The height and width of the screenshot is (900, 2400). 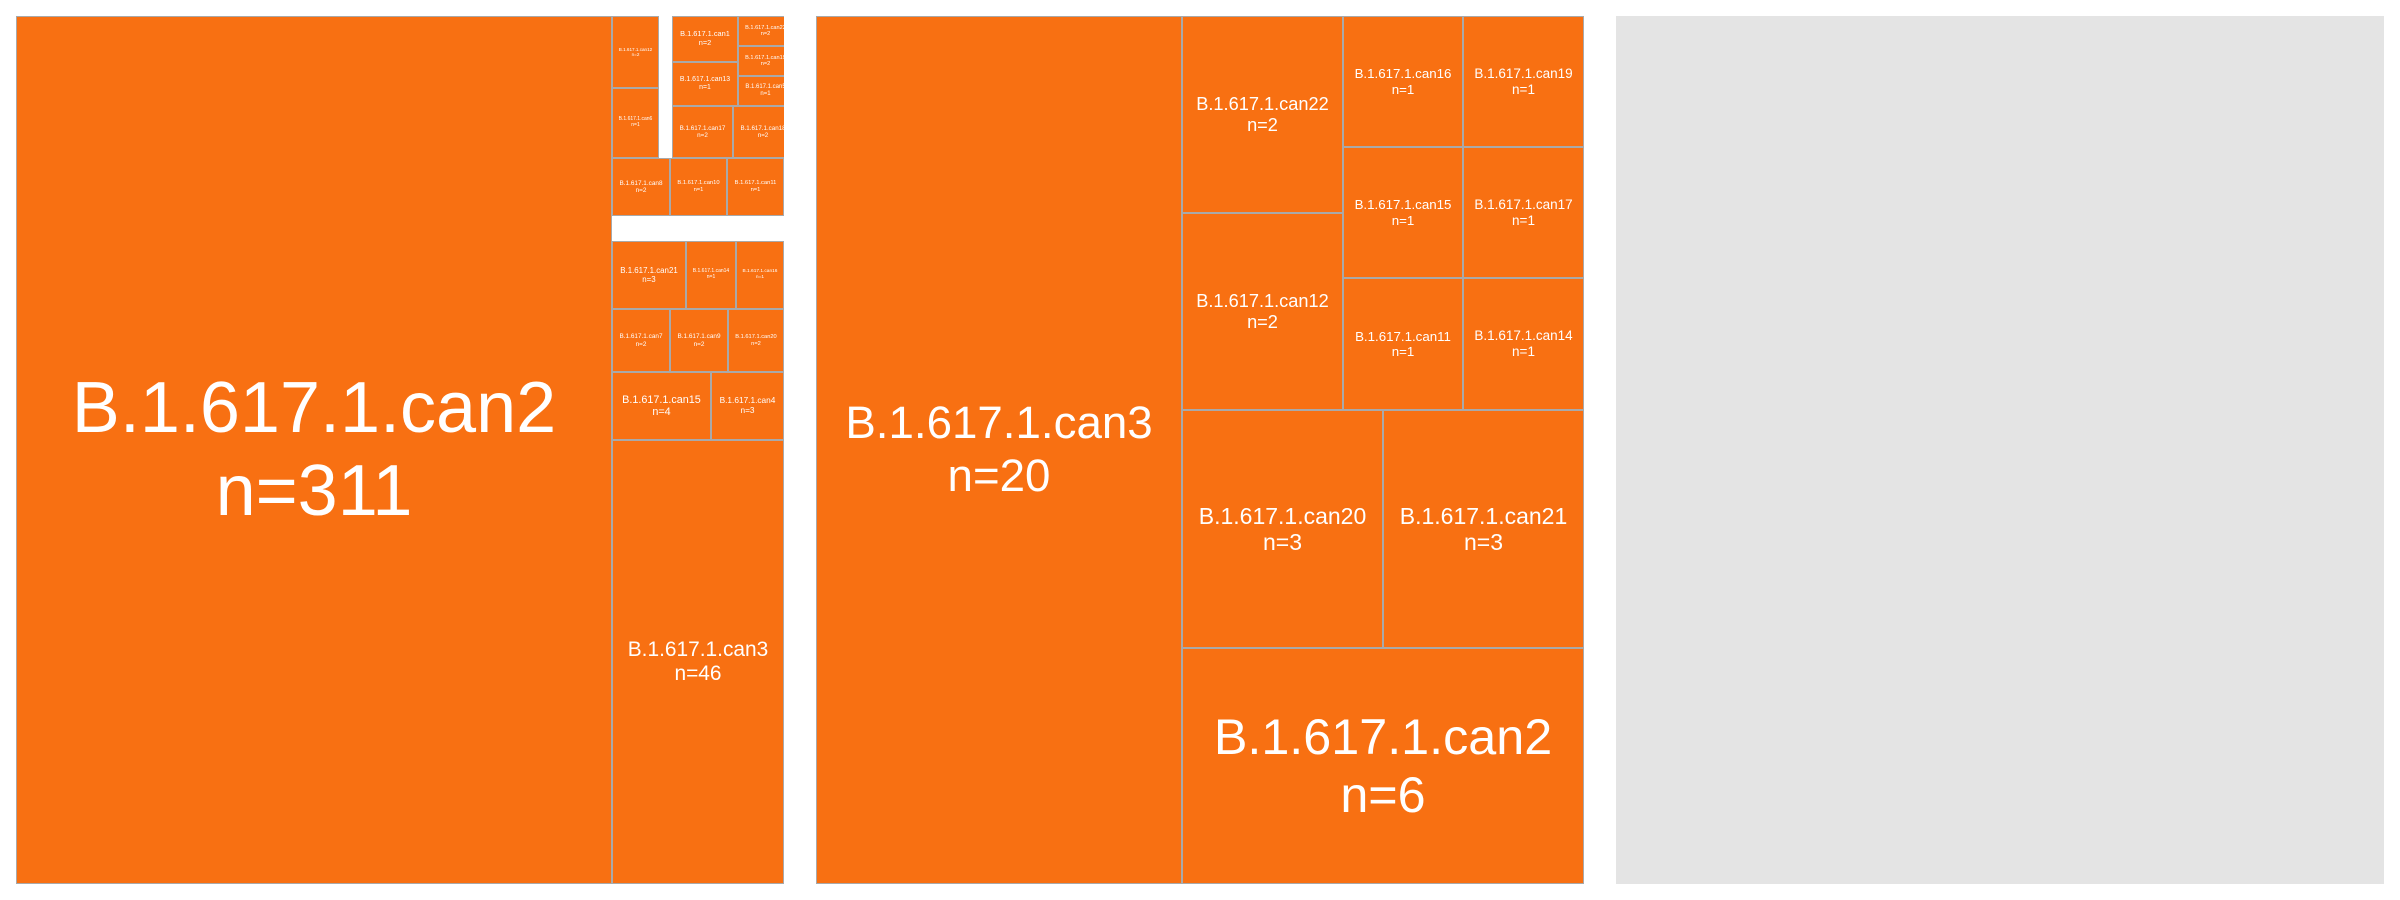 What do you see at coordinates (762, 128) in the screenshot?
I see `tile-label: B.1.617.1.can18` at bounding box center [762, 128].